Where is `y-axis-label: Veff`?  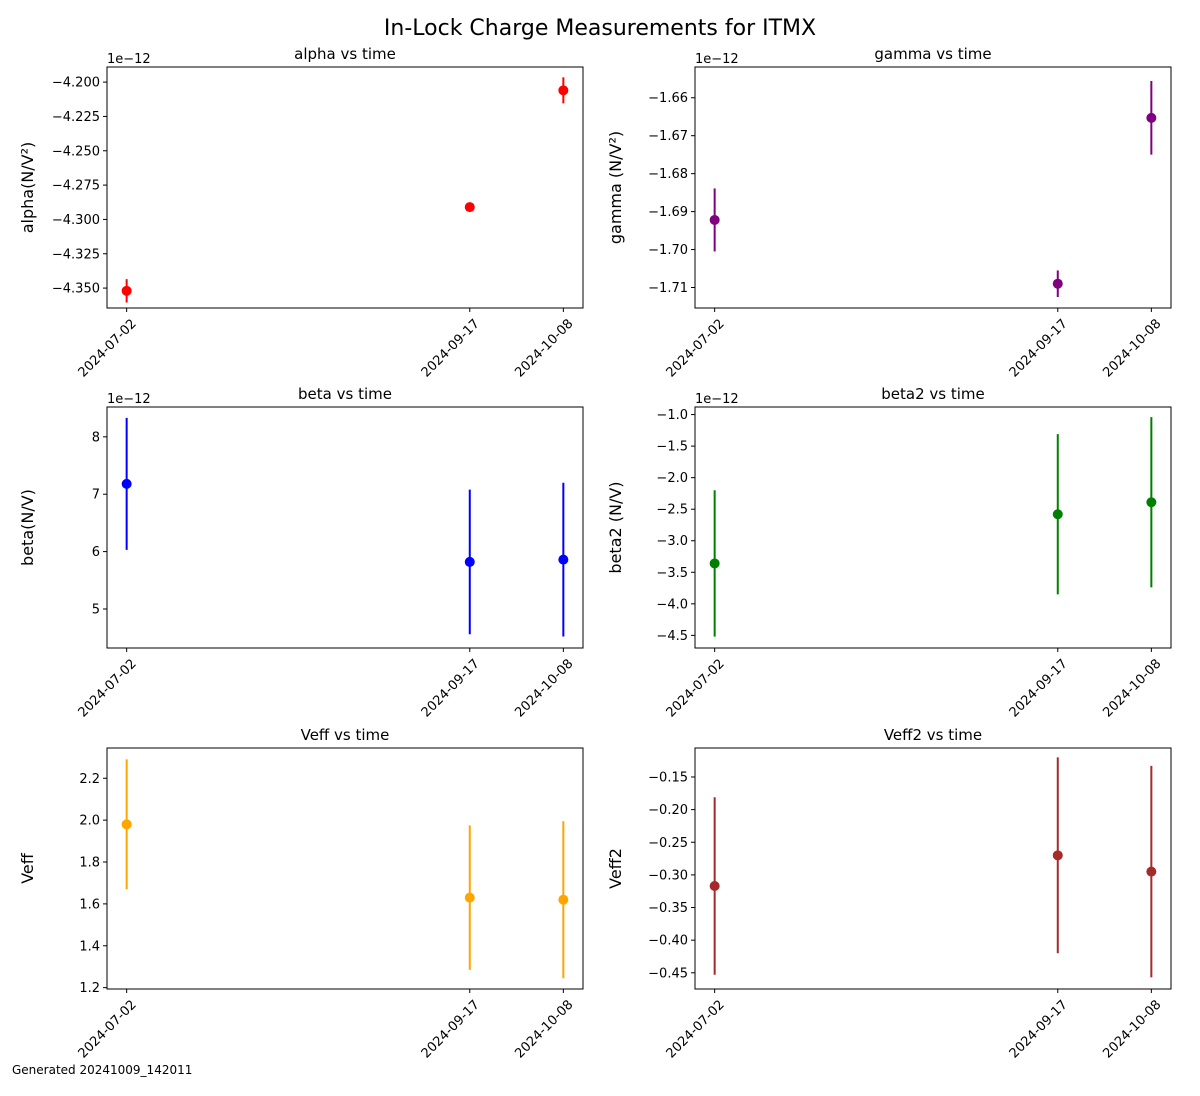
y-axis-label: Veff is located at coordinates (27, 868).